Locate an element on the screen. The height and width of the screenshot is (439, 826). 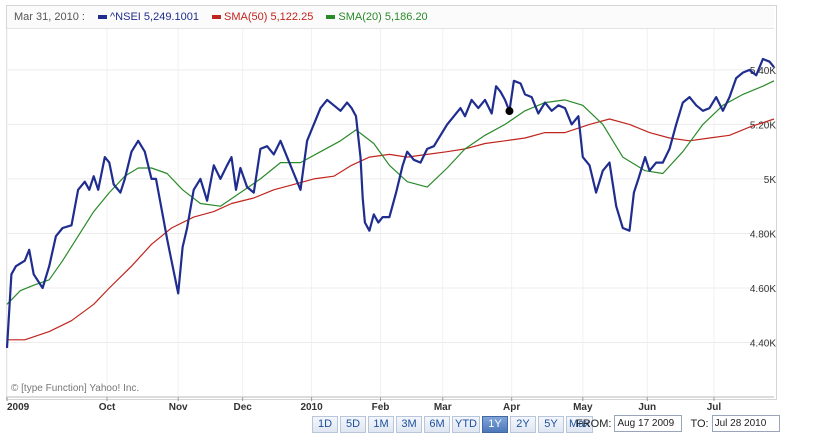
range-button-6m: 6M is located at coordinates (437, 424).